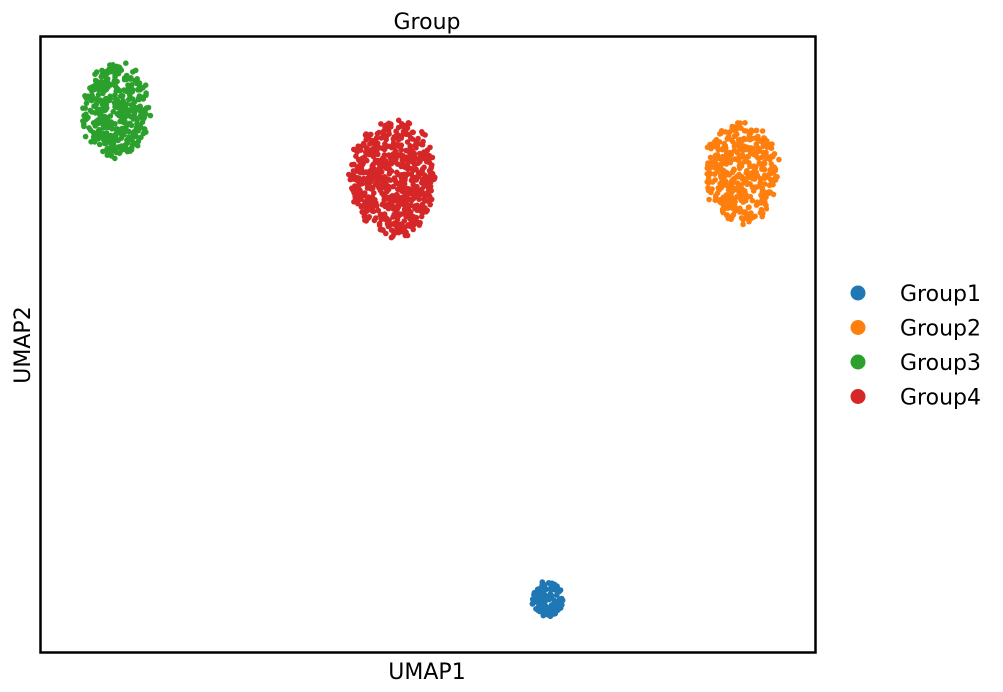  What do you see at coordinates (743, 174) in the screenshot?
I see `series-group2` at bounding box center [743, 174].